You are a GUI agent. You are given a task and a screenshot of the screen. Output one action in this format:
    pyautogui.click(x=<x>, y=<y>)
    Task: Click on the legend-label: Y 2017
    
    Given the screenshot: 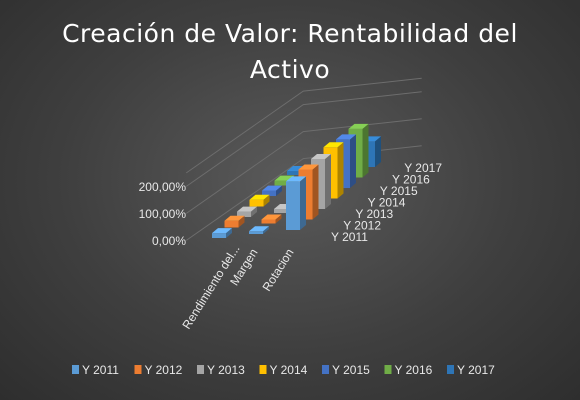 What is the action you would take?
    pyautogui.click(x=476, y=370)
    